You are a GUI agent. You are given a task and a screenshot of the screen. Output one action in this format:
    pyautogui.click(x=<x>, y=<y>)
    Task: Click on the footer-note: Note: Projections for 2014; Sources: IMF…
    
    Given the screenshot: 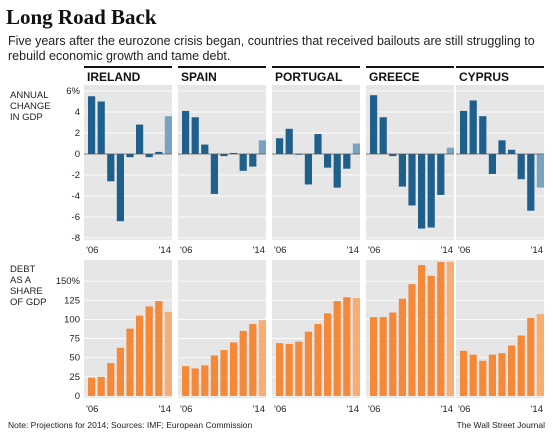 What is the action you would take?
    pyautogui.click(x=130, y=425)
    